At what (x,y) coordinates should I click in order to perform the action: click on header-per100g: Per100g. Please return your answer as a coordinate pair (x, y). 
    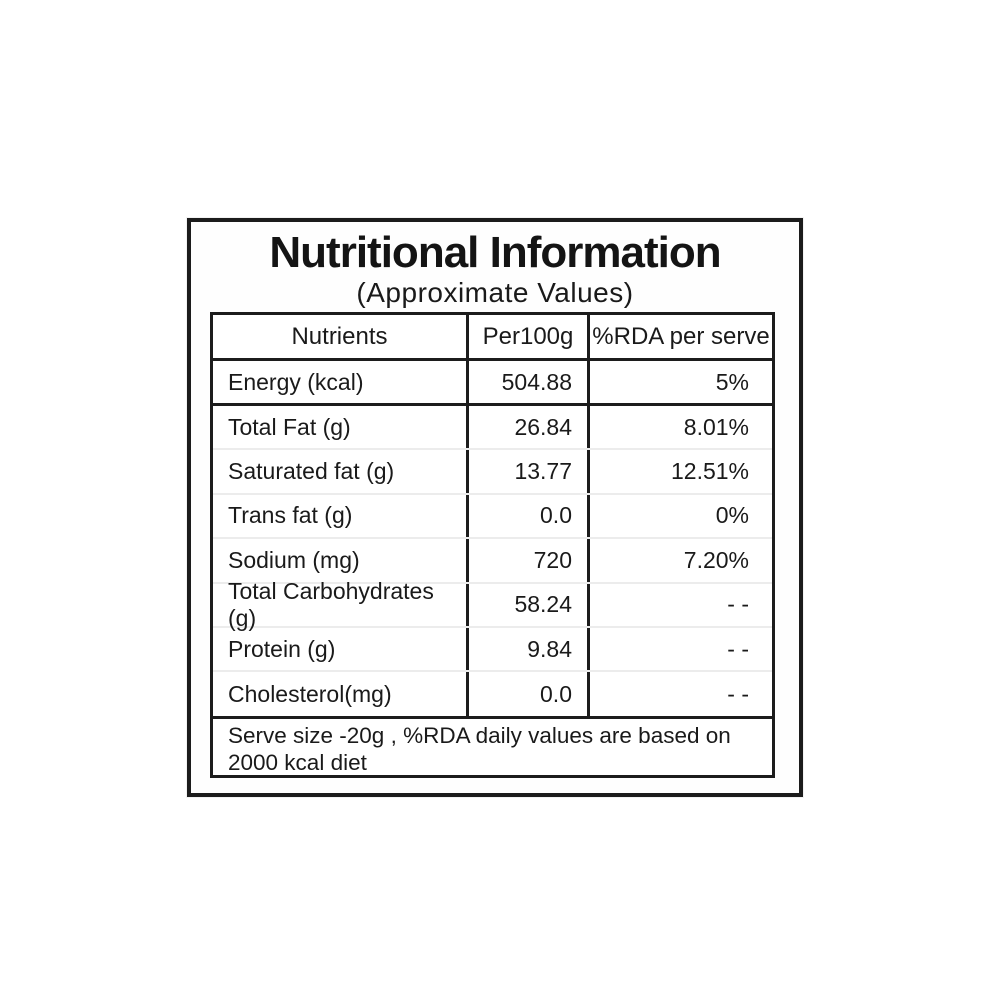
    Looking at the image, I should click on (529, 336).